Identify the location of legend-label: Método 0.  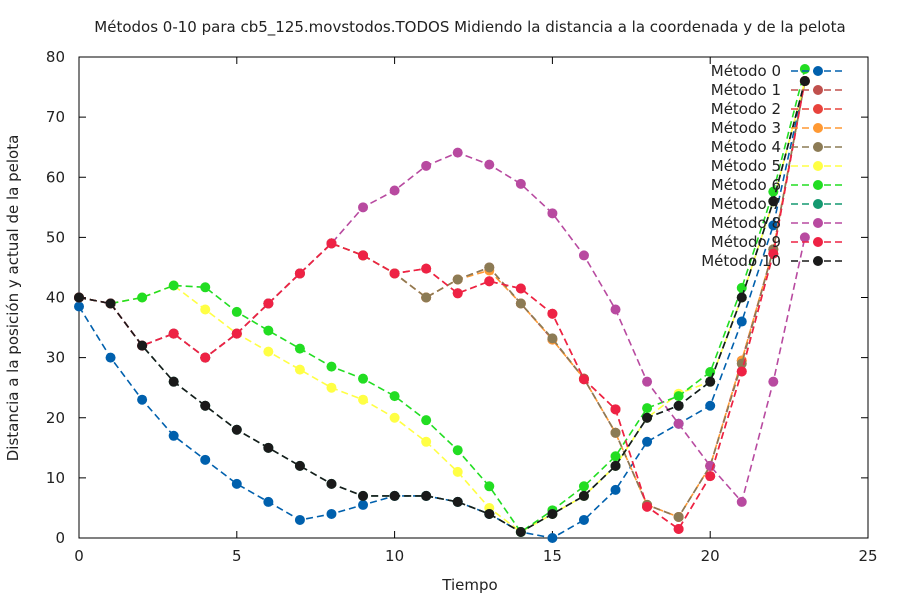
(746, 71).